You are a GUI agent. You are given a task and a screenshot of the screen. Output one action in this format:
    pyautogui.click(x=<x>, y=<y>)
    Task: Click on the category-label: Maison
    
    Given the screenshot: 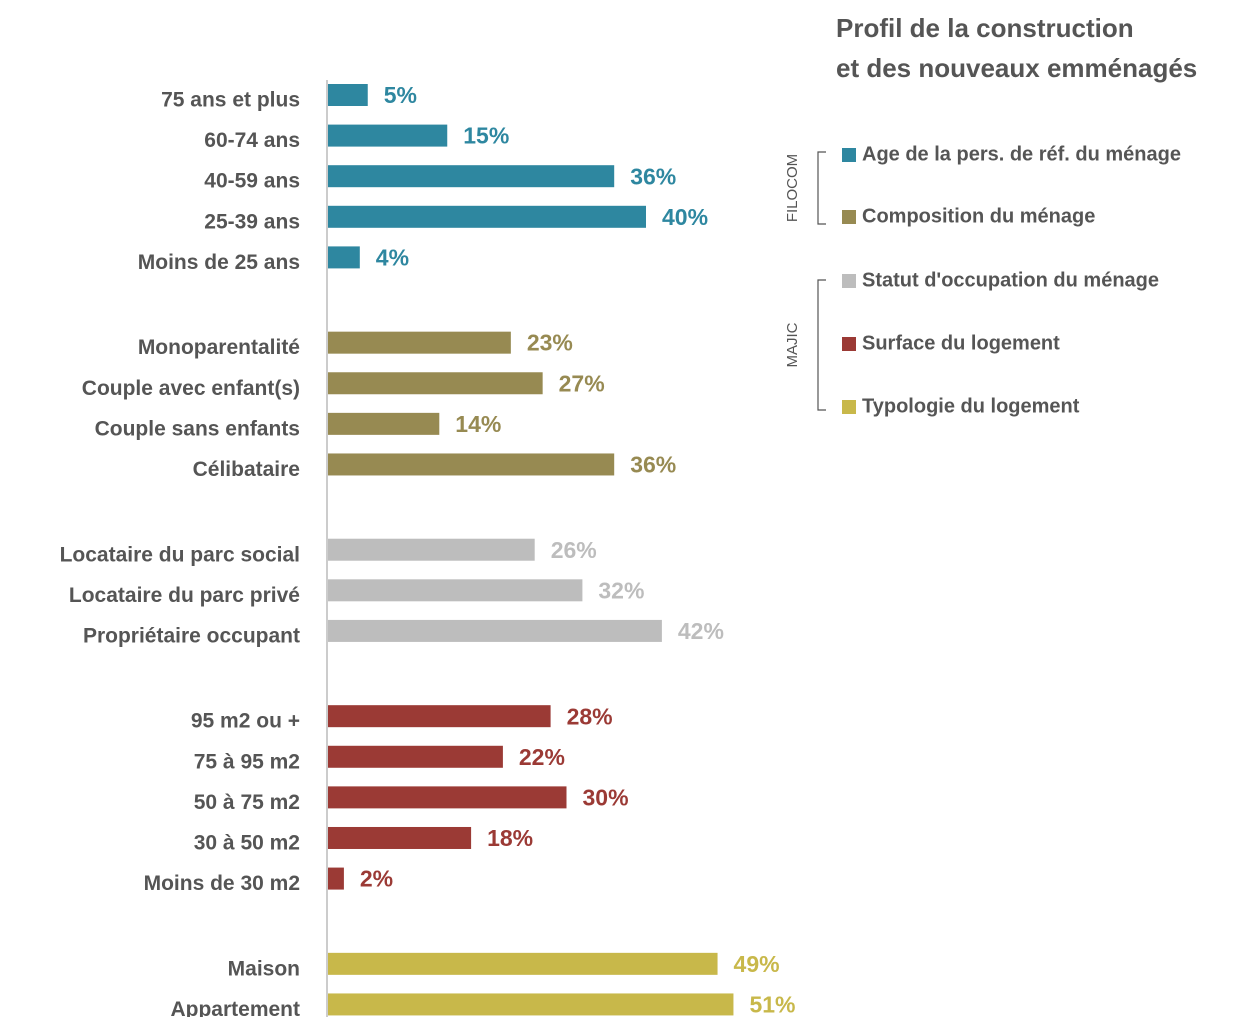 What is the action you would take?
    pyautogui.click(x=264, y=968)
    